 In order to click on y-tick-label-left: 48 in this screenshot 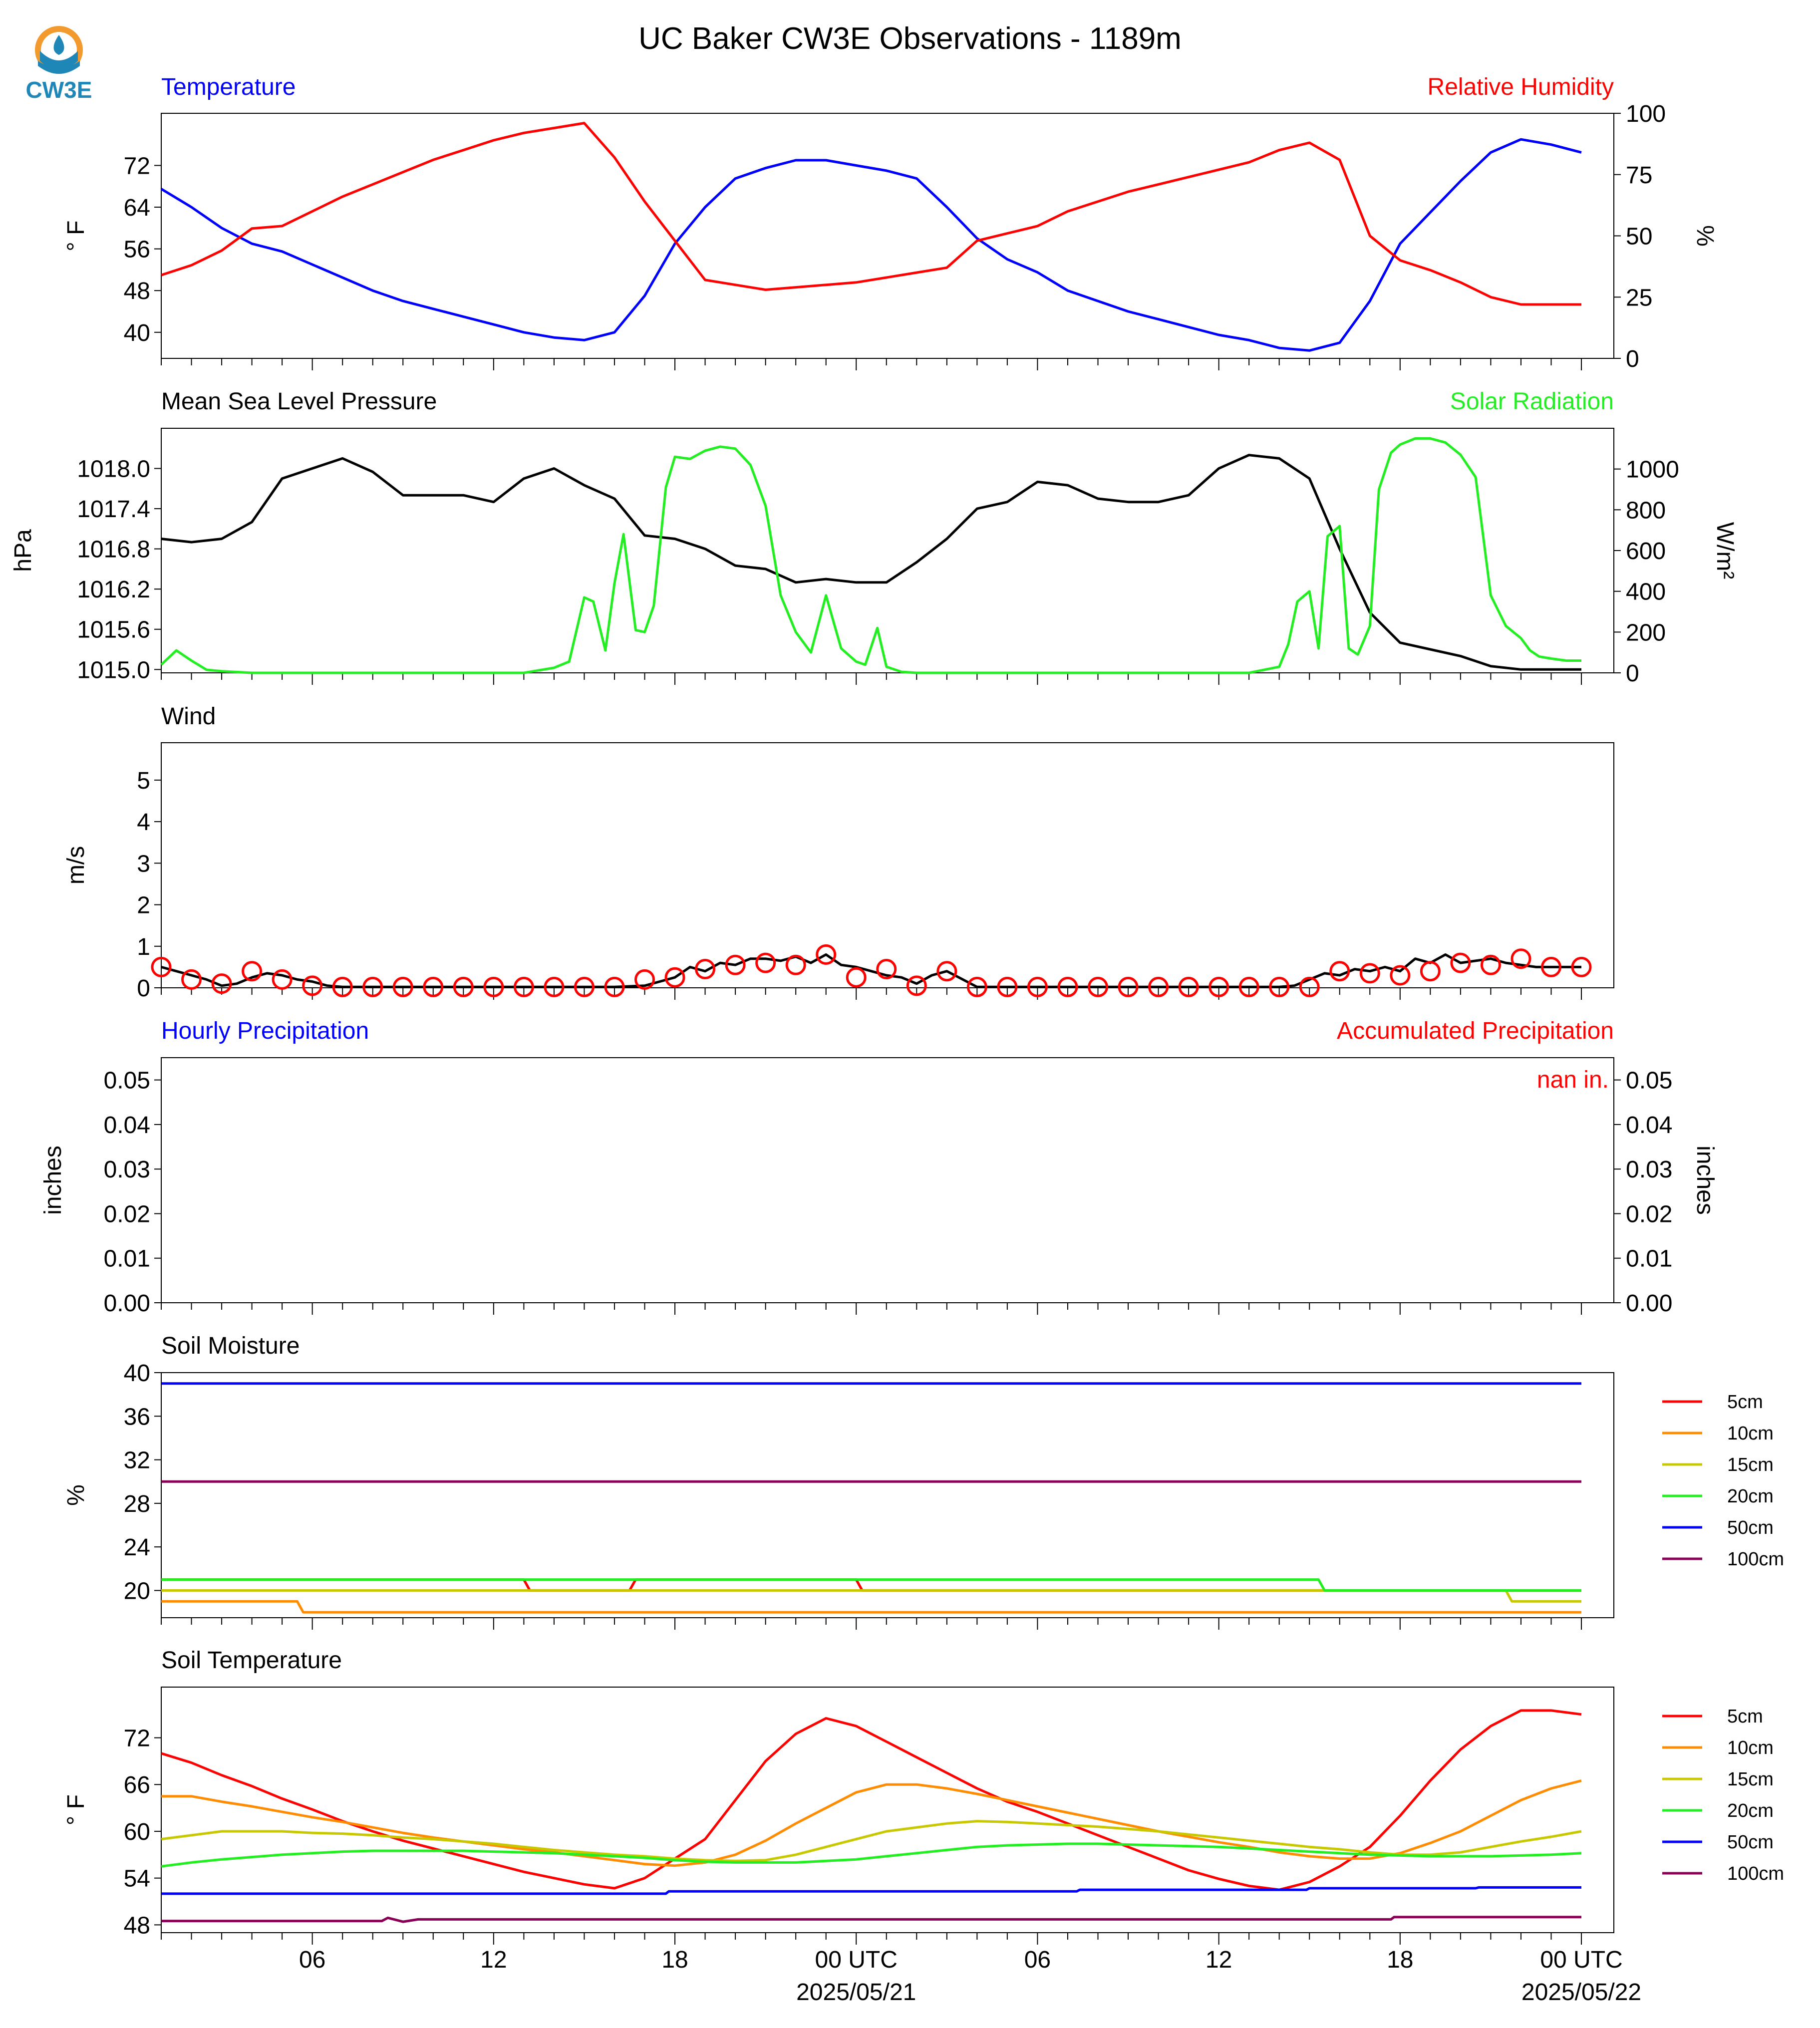, I will do `click(137, 1925)`.